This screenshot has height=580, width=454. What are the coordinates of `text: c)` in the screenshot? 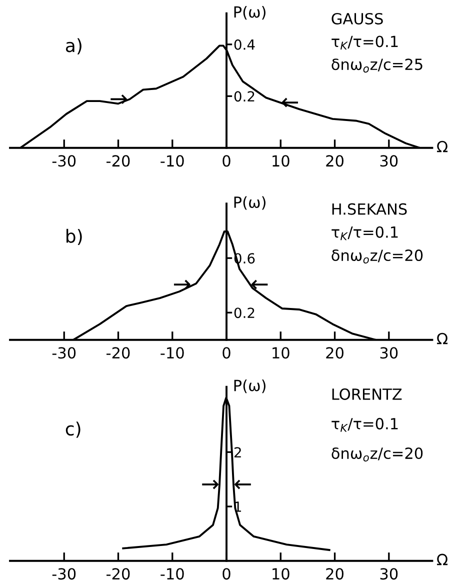 It's located at (73, 430).